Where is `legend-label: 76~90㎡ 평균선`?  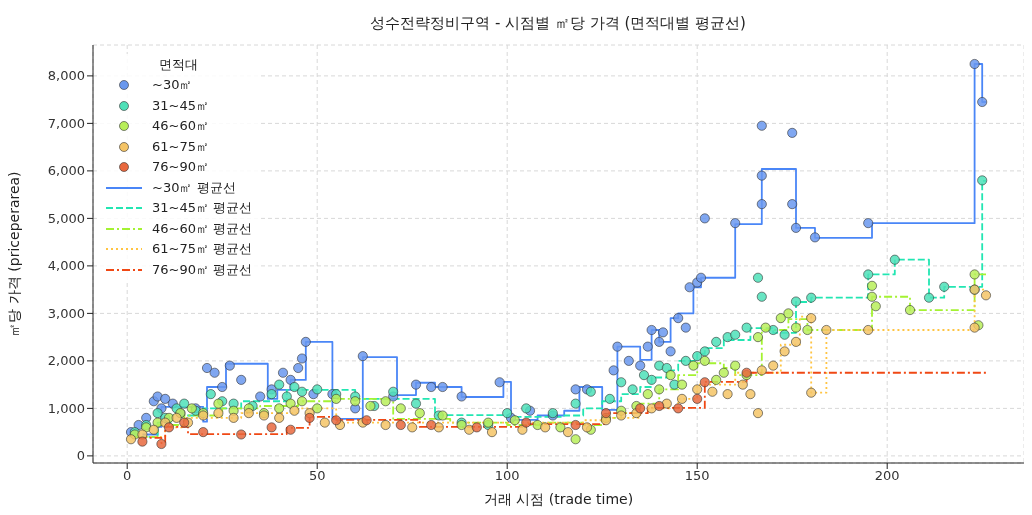
legend-label: 76~90㎡ 평균선 is located at coordinates (202, 269).